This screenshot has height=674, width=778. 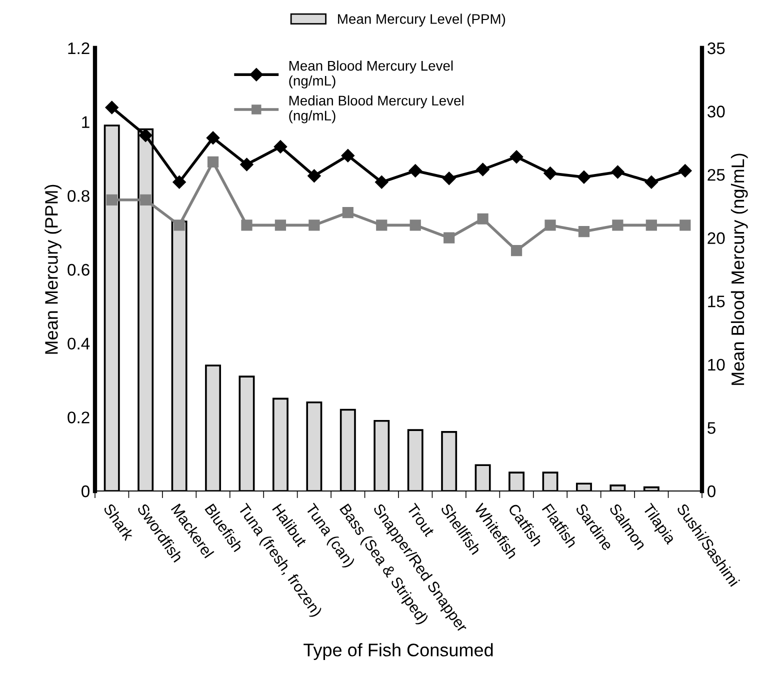 I want to click on y-tick-label: 0.6, so click(x=79, y=270).